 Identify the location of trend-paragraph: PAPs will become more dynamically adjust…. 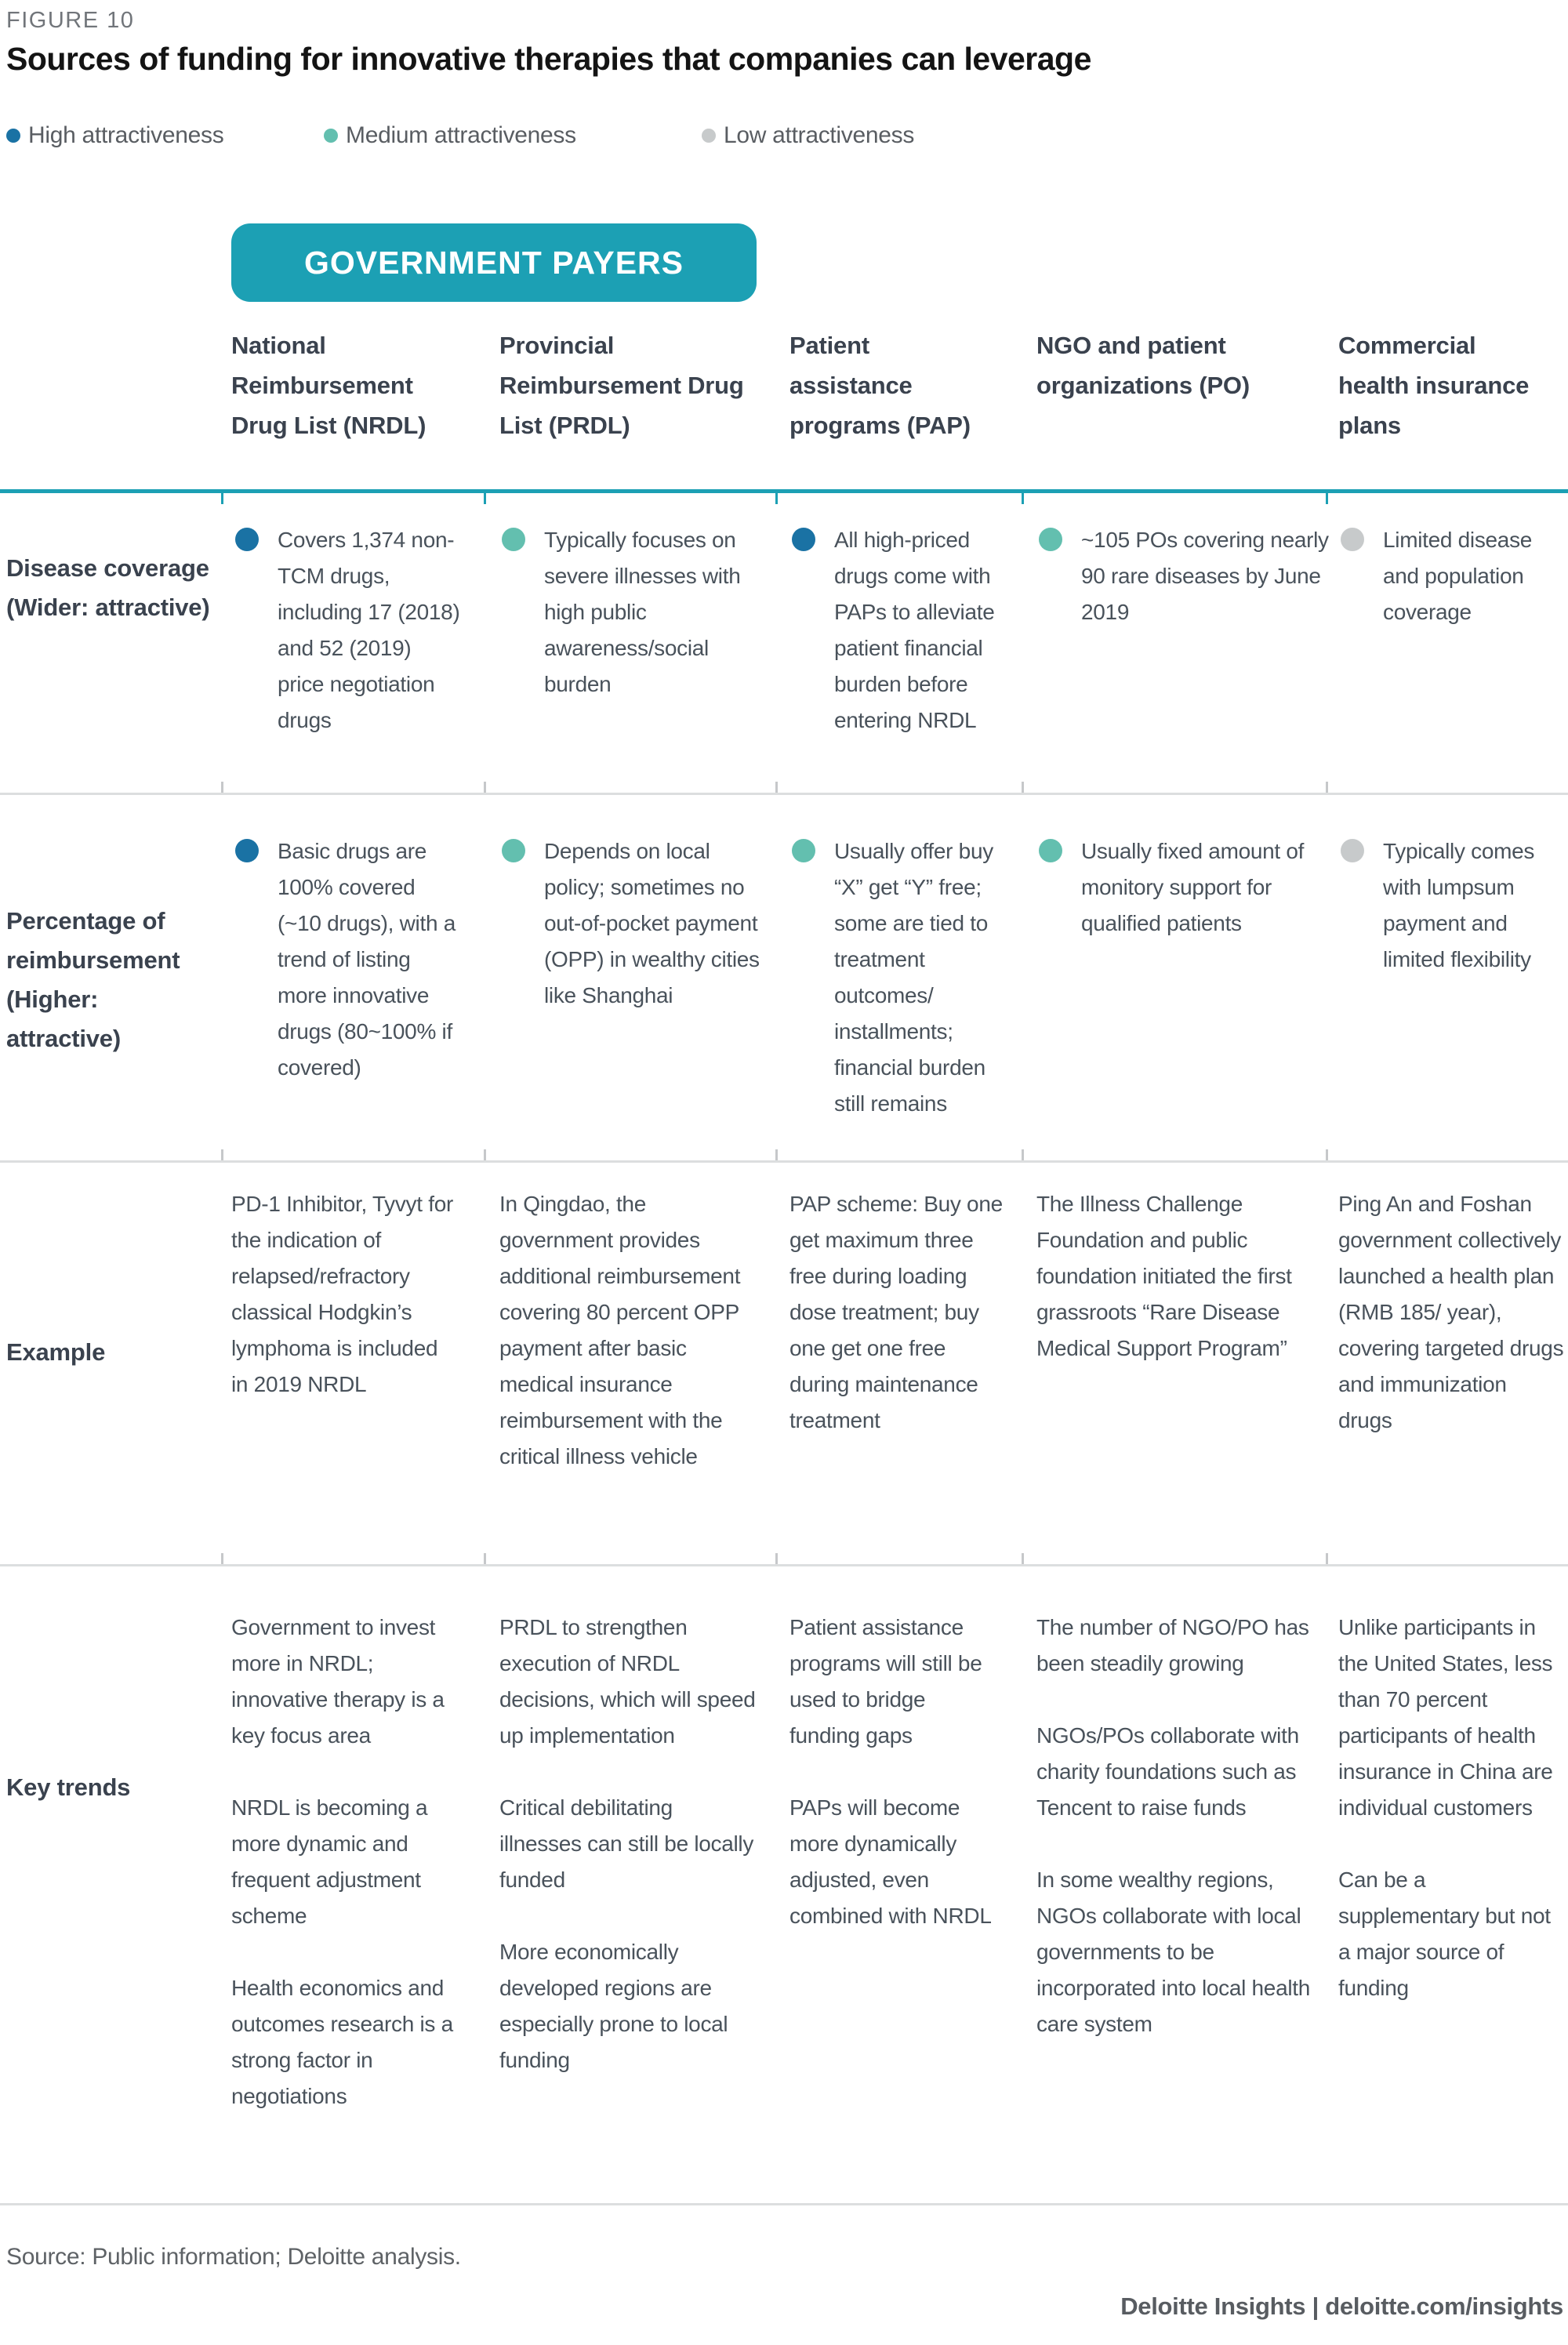
(890, 1861).